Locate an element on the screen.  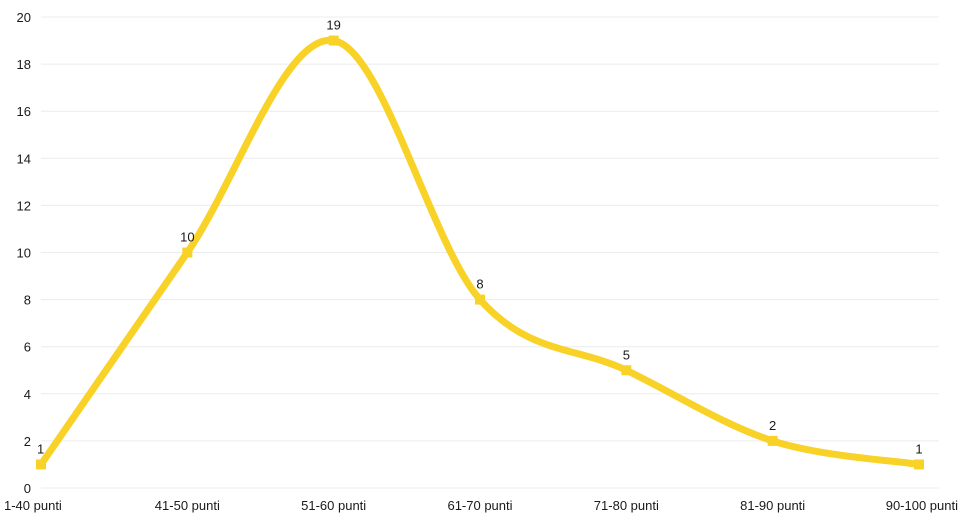
y-tick-label: 16 is located at coordinates (24, 111).